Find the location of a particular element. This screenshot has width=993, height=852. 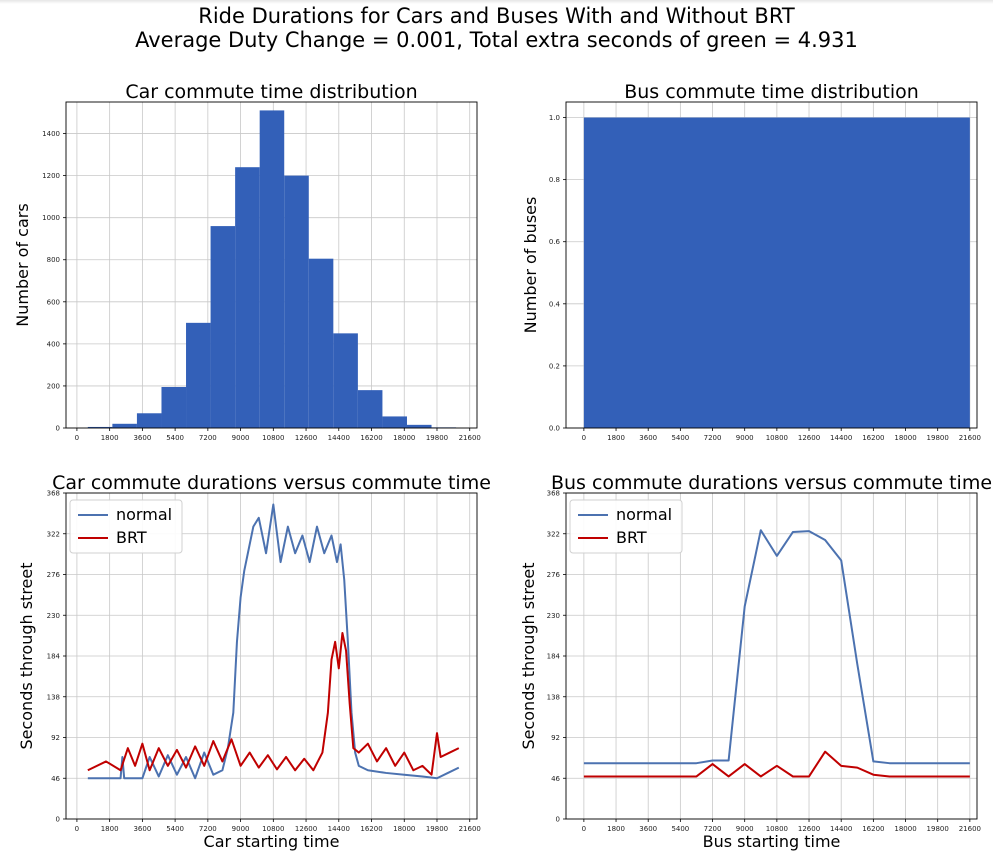

series-line-normal is located at coordinates (776, 647).